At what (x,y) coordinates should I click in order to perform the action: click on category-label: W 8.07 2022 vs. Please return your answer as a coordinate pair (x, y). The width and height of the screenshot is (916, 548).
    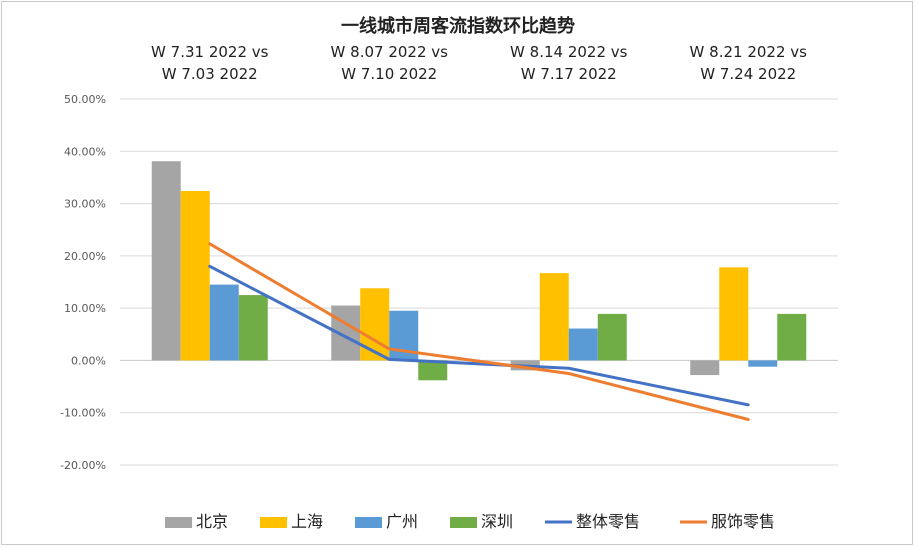
    Looking at the image, I should click on (390, 52).